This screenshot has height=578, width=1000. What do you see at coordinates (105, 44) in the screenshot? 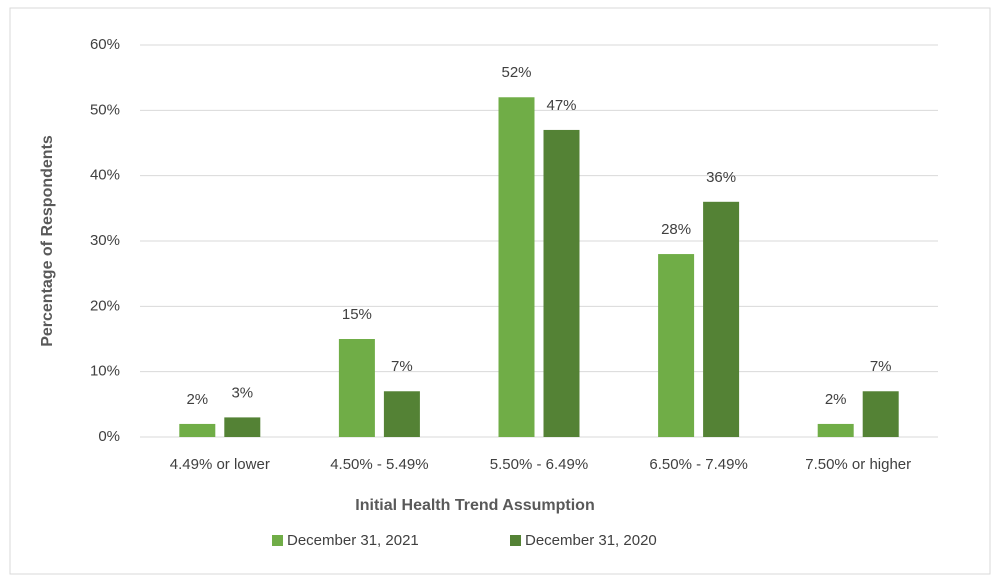
I see `y-tick-label: 60%` at bounding box center [105, 44].